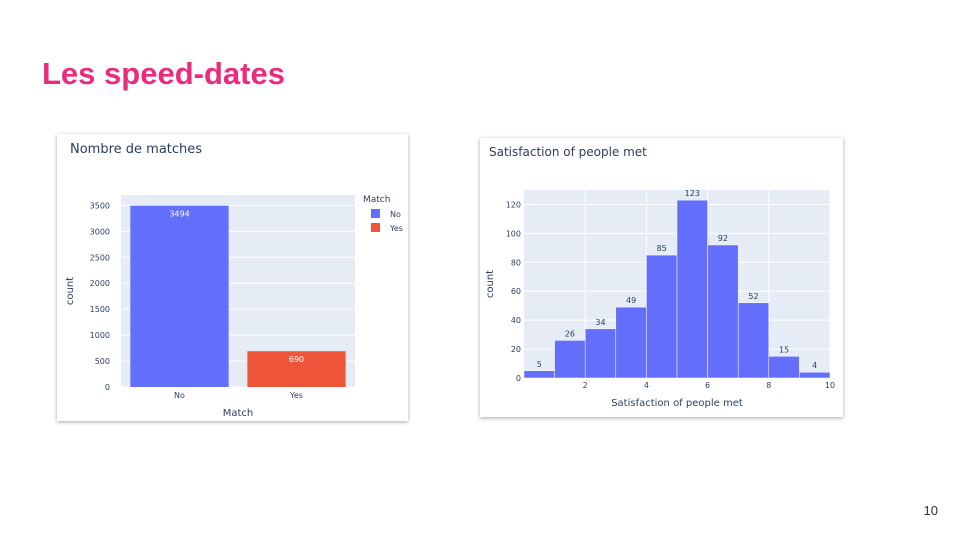 The height and width of the screenshot is (540, 960). I want to click on y-tick-label: 1500, so click(100, 309).